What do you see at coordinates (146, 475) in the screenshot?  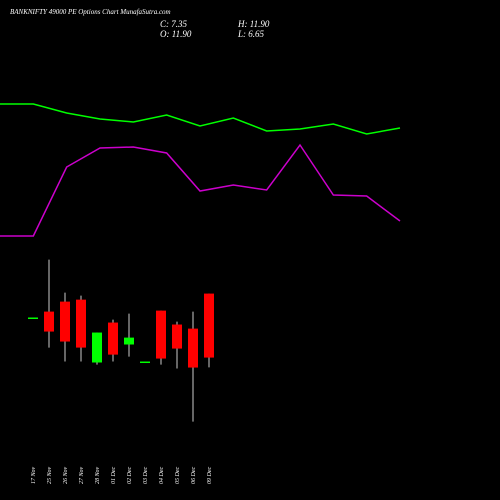 I see `x-tick-label: 03 Dec` at bounding box center [146, 475].